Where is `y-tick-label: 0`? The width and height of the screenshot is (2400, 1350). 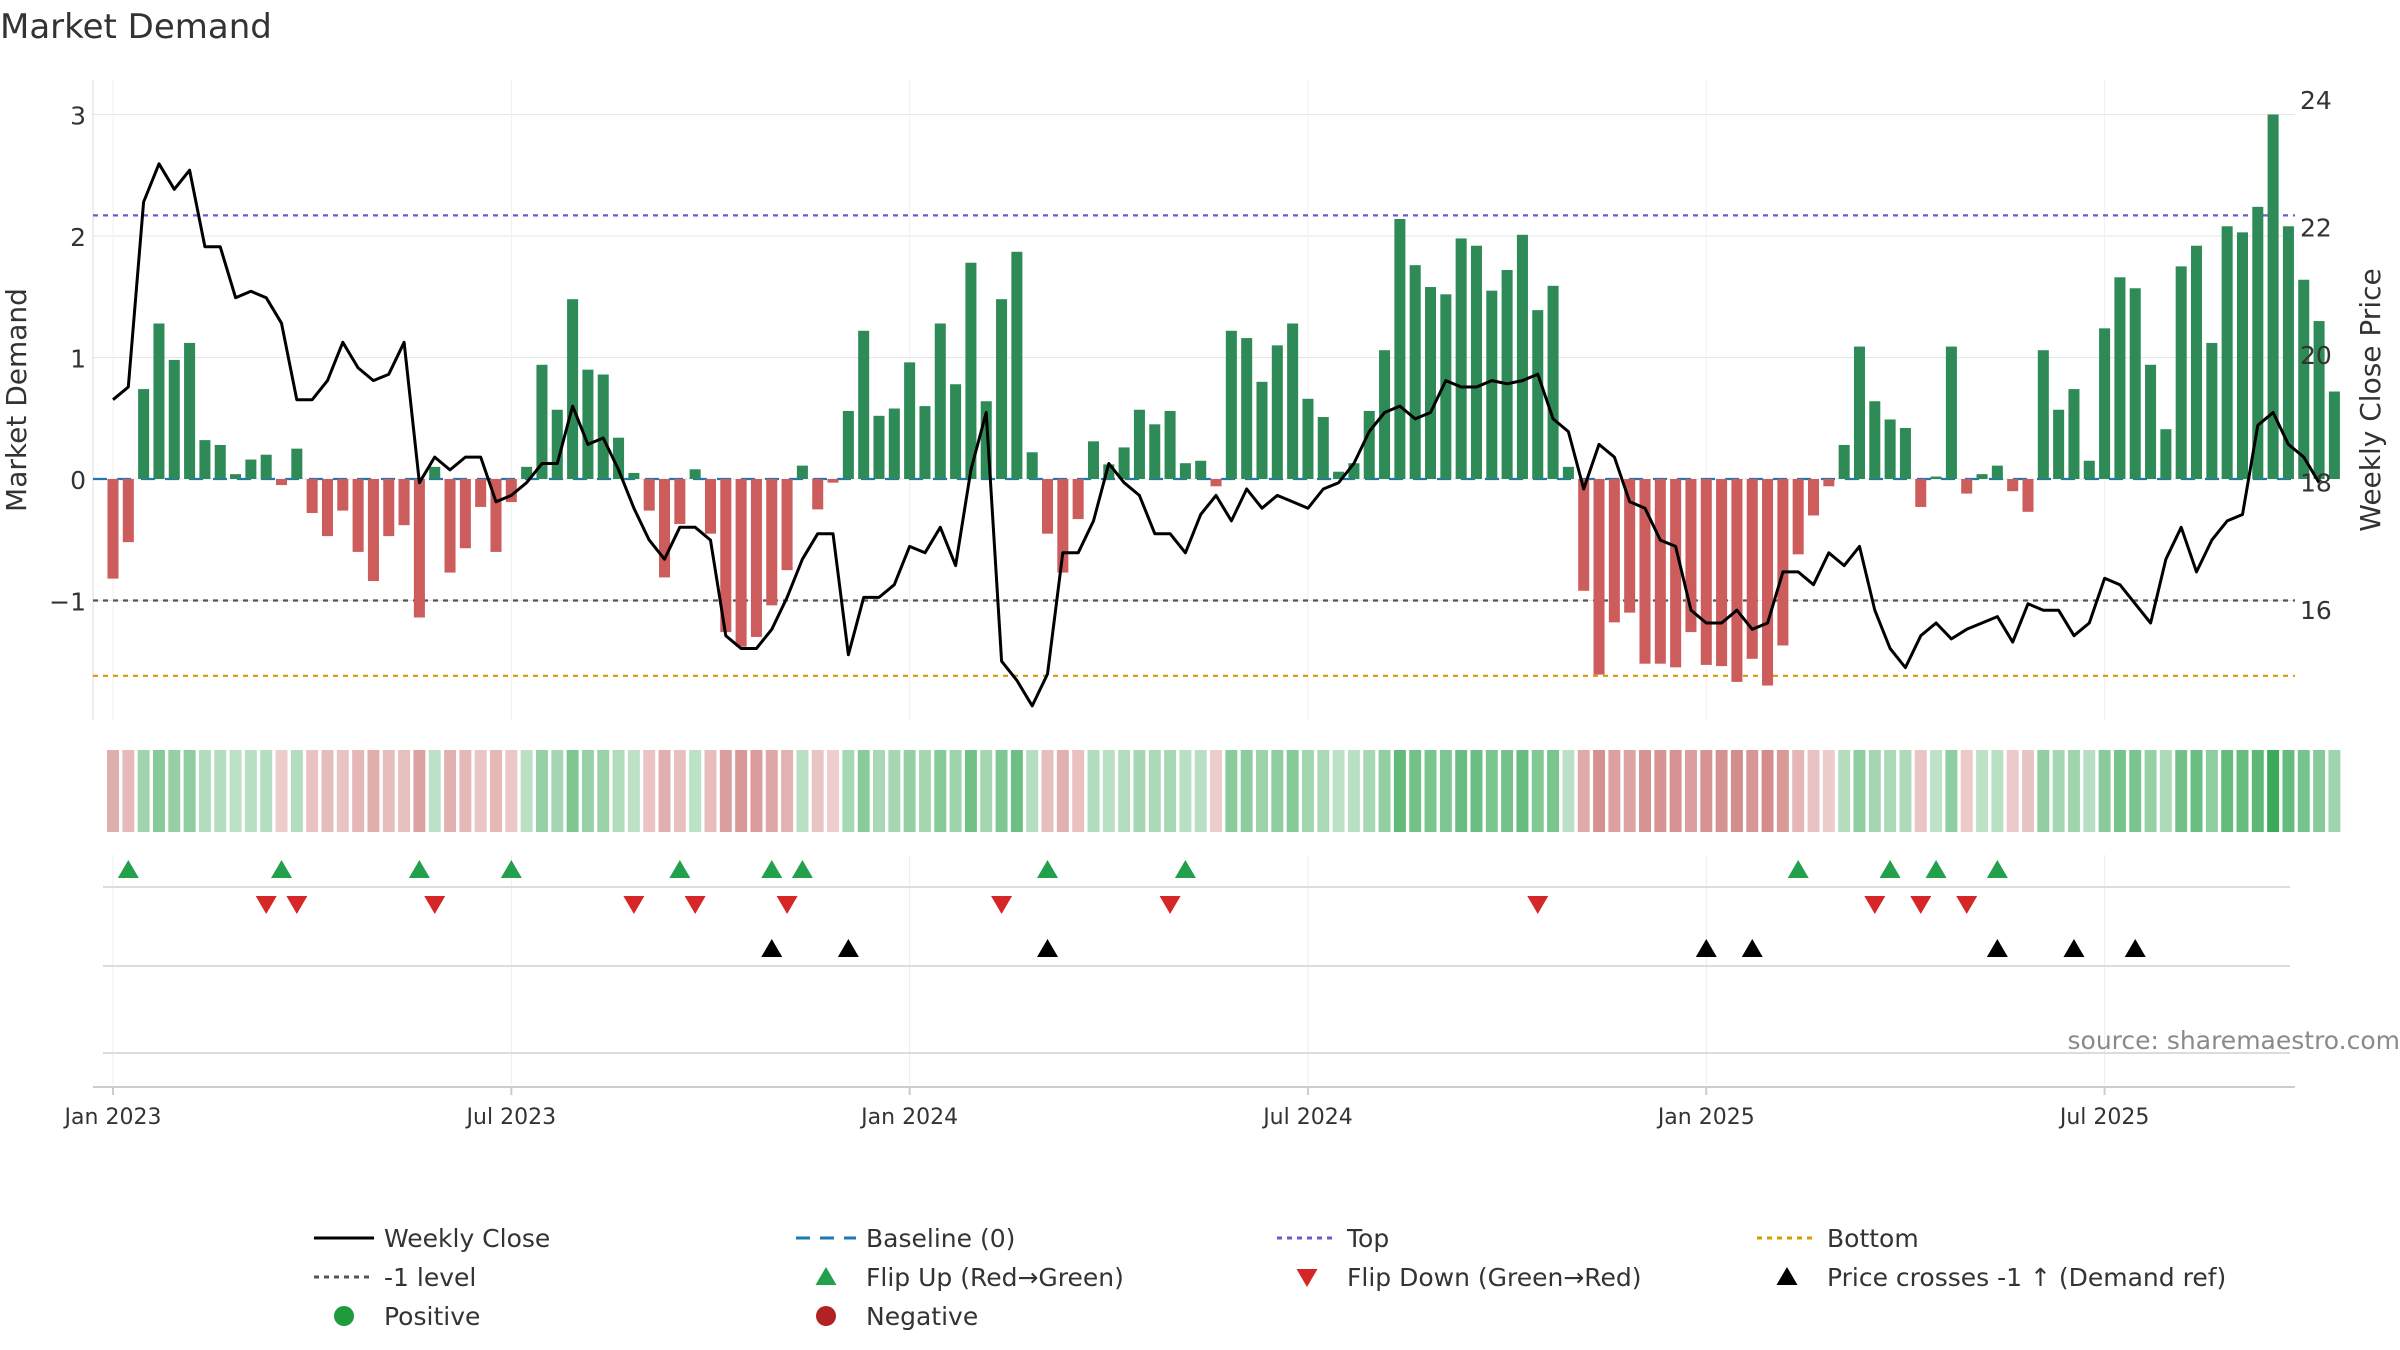 y-tick-label: 0 is located at coordinates (78, 480).